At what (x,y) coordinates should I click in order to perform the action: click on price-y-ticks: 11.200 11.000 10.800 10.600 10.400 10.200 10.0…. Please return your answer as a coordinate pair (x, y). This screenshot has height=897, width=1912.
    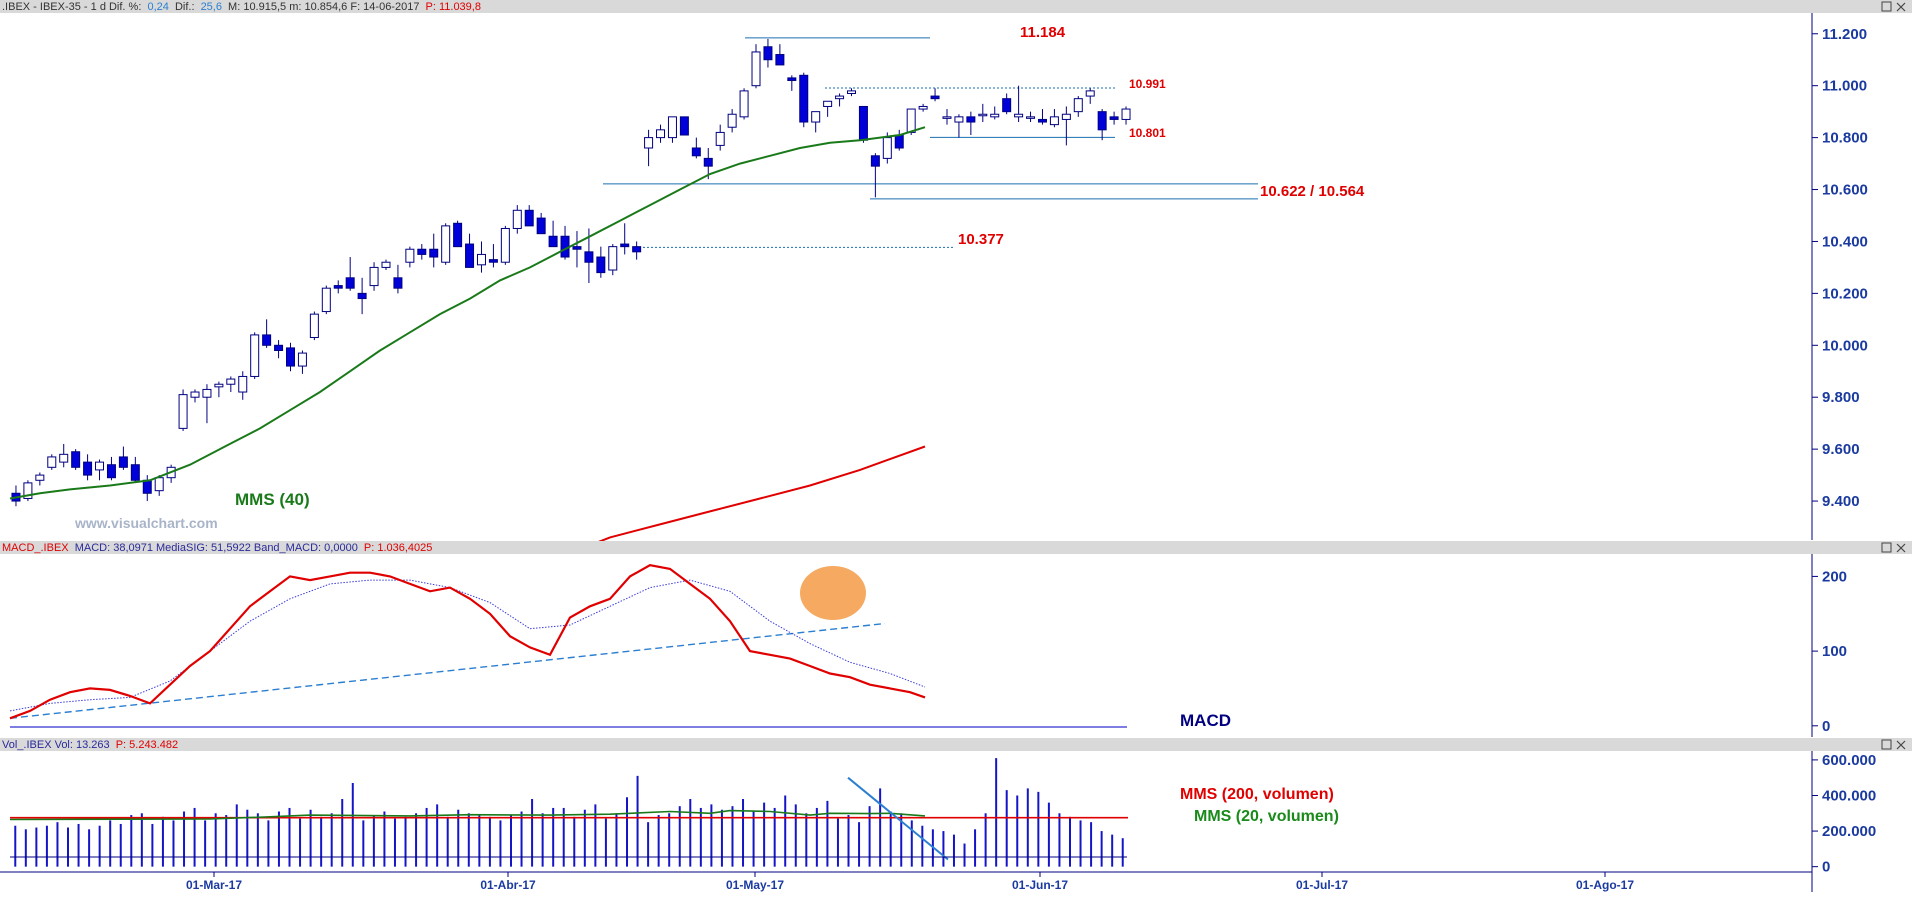
    Looking at the image, I should click on (1840, 268).